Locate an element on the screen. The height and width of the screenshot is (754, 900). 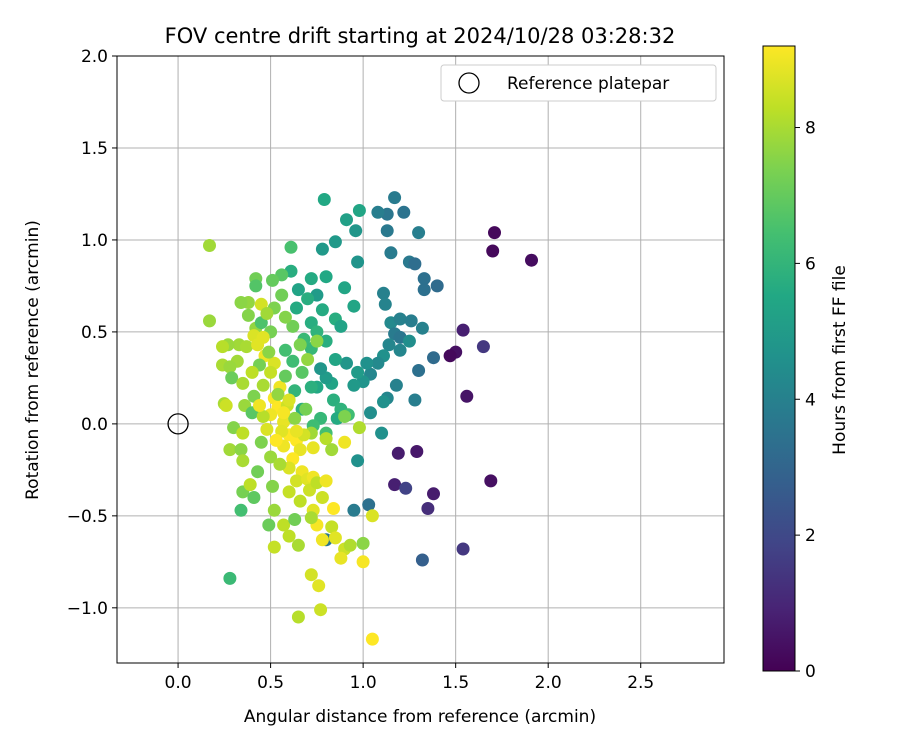
y-tick-label: −1.0 is located at coordinates (87, 609).